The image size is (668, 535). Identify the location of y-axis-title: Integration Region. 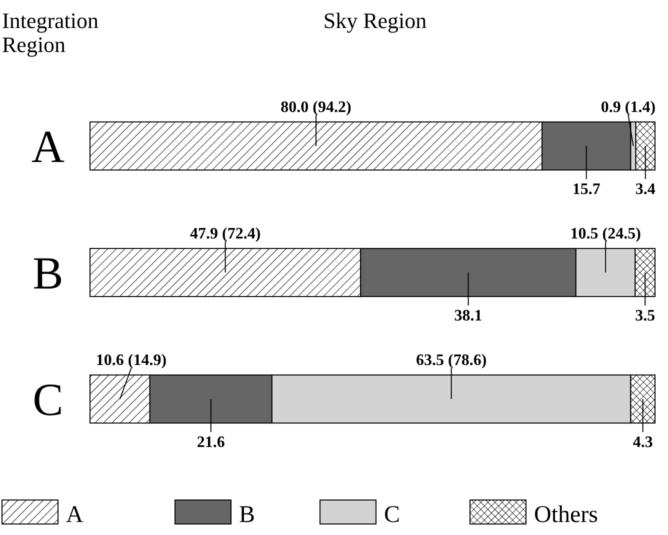
(50, 32).